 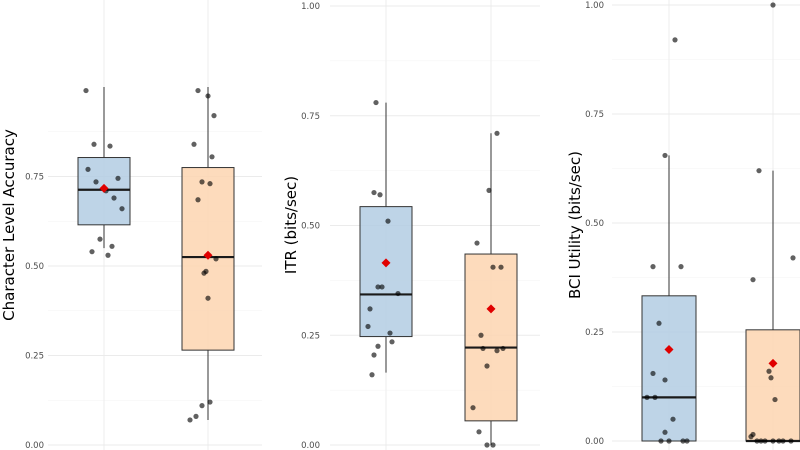 I want to click on y-axis-title: ITR (bits/sec), so click(x=291, y=225).